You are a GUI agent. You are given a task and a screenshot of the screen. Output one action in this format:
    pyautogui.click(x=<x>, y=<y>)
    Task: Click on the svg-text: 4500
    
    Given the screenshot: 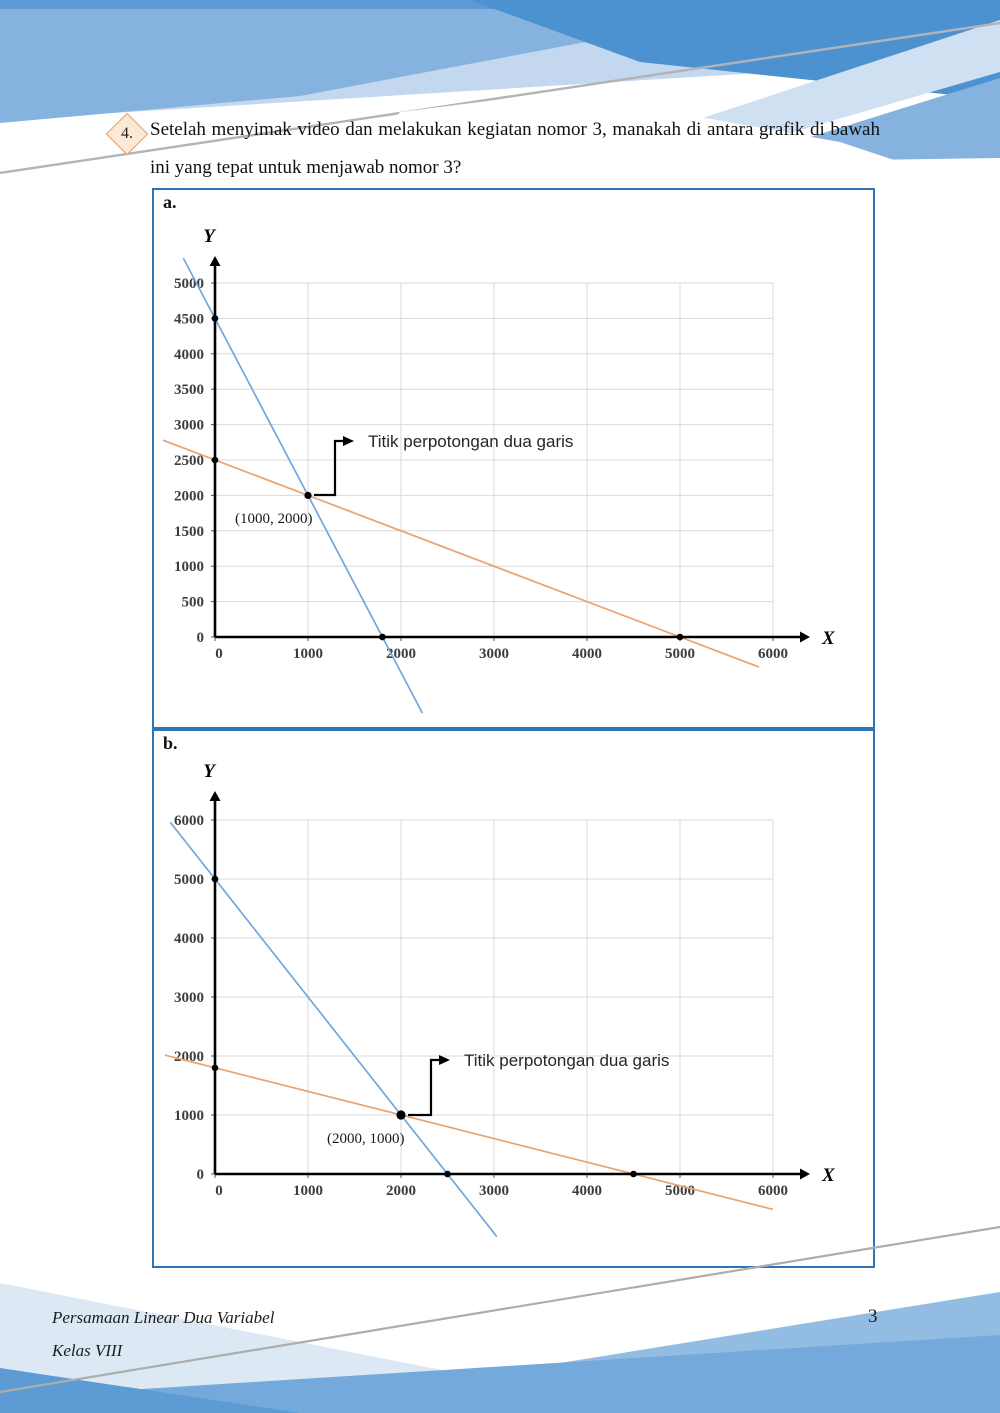 What is the action you would take?
    pyautogui.click(x=189, y=319)
    